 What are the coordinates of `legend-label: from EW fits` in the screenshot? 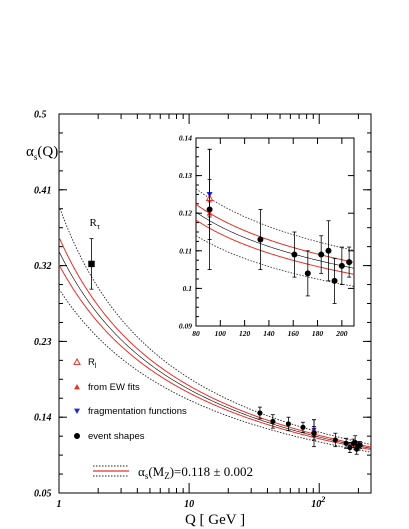 It's located at (114, 387).